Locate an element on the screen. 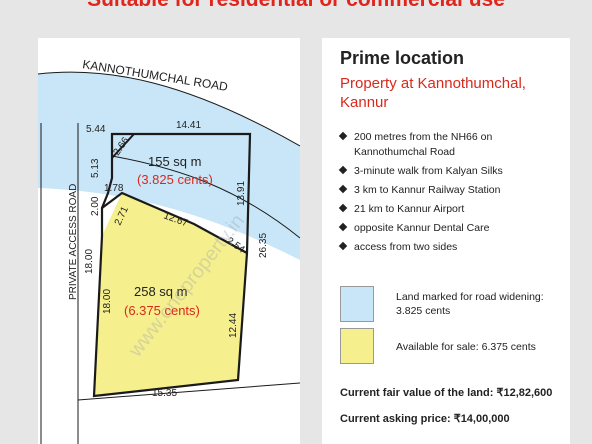 Image resolution: width=592 pixels, height=444 pixels. list-item: access from two sides is located at coordinates (452, 247).